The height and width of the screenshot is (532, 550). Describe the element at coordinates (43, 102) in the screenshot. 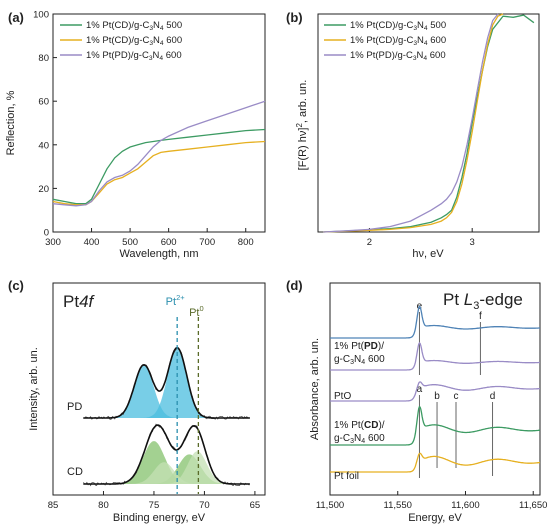

I see `panel-a-y-tick-label: 60` at that location.